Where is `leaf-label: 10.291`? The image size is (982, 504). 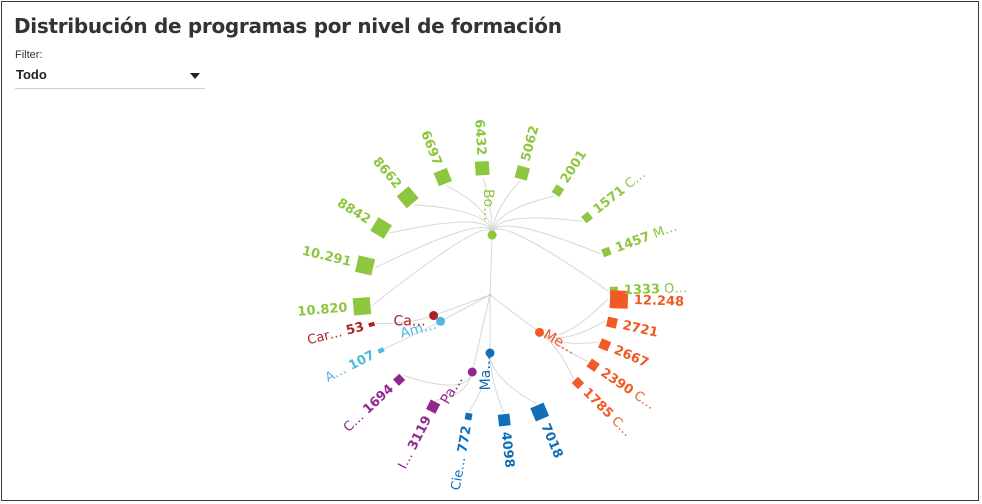 leaf-label: 10.291 is located at coordinates (327, 256).